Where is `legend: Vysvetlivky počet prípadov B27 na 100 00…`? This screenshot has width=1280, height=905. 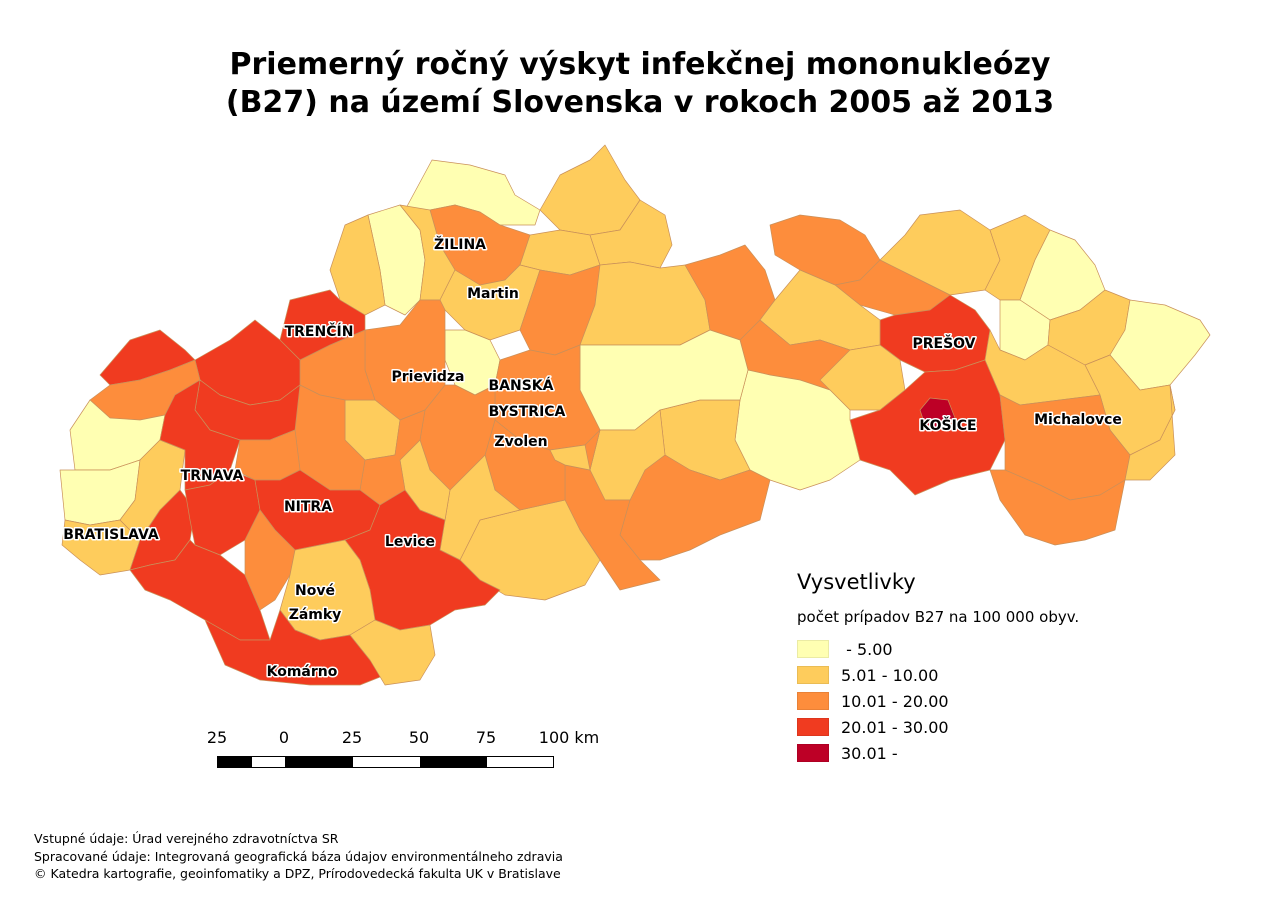
legend: Vysvetlivky počet prípadov B27 na 100 00… is located at coordinates (938, 668).